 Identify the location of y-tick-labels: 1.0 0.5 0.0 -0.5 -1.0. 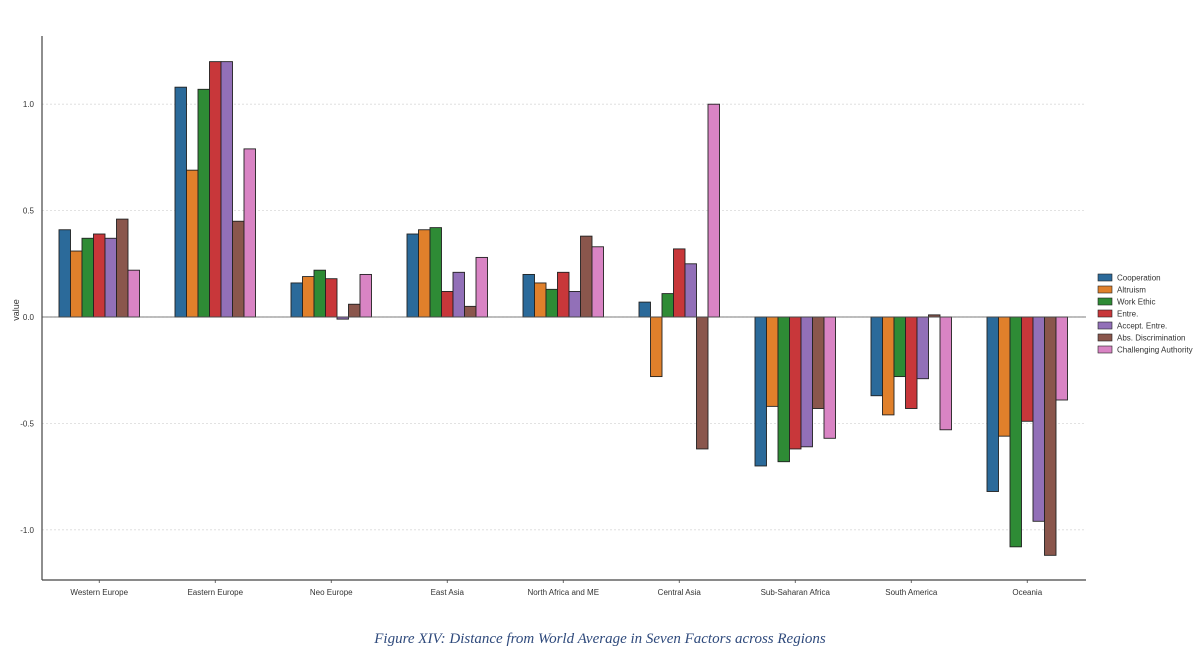
(27, 317).